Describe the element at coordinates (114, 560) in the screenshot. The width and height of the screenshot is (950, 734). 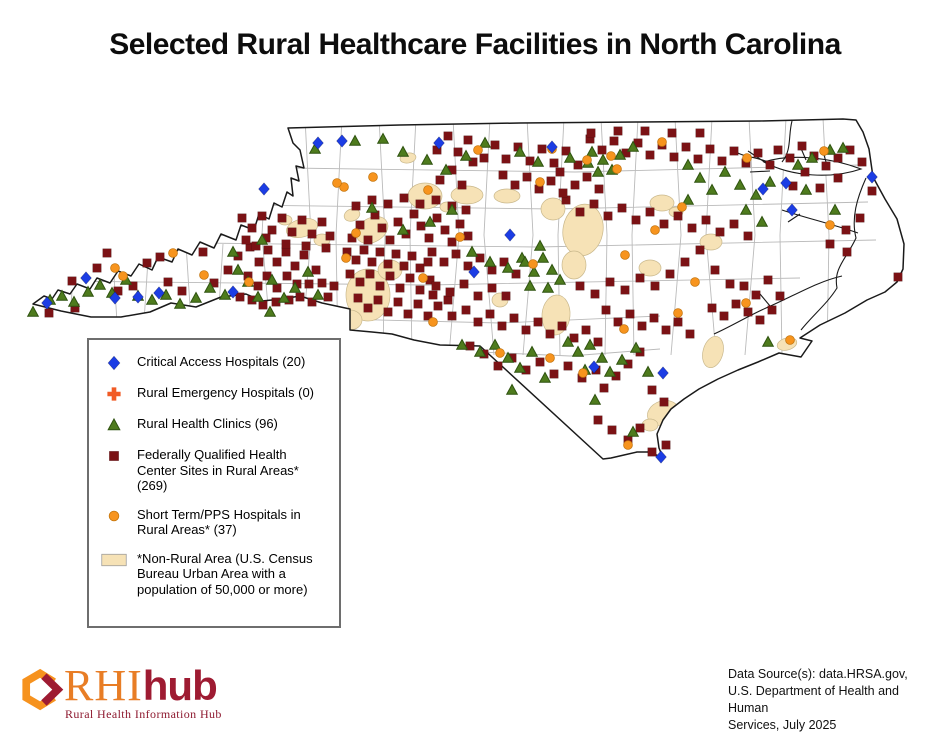
I see `area-icon` at that location.